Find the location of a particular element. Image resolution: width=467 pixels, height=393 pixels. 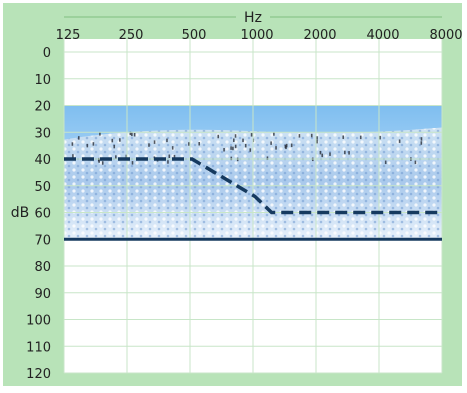

x-tick-label: 8000 is located at coordinates (445, 35).